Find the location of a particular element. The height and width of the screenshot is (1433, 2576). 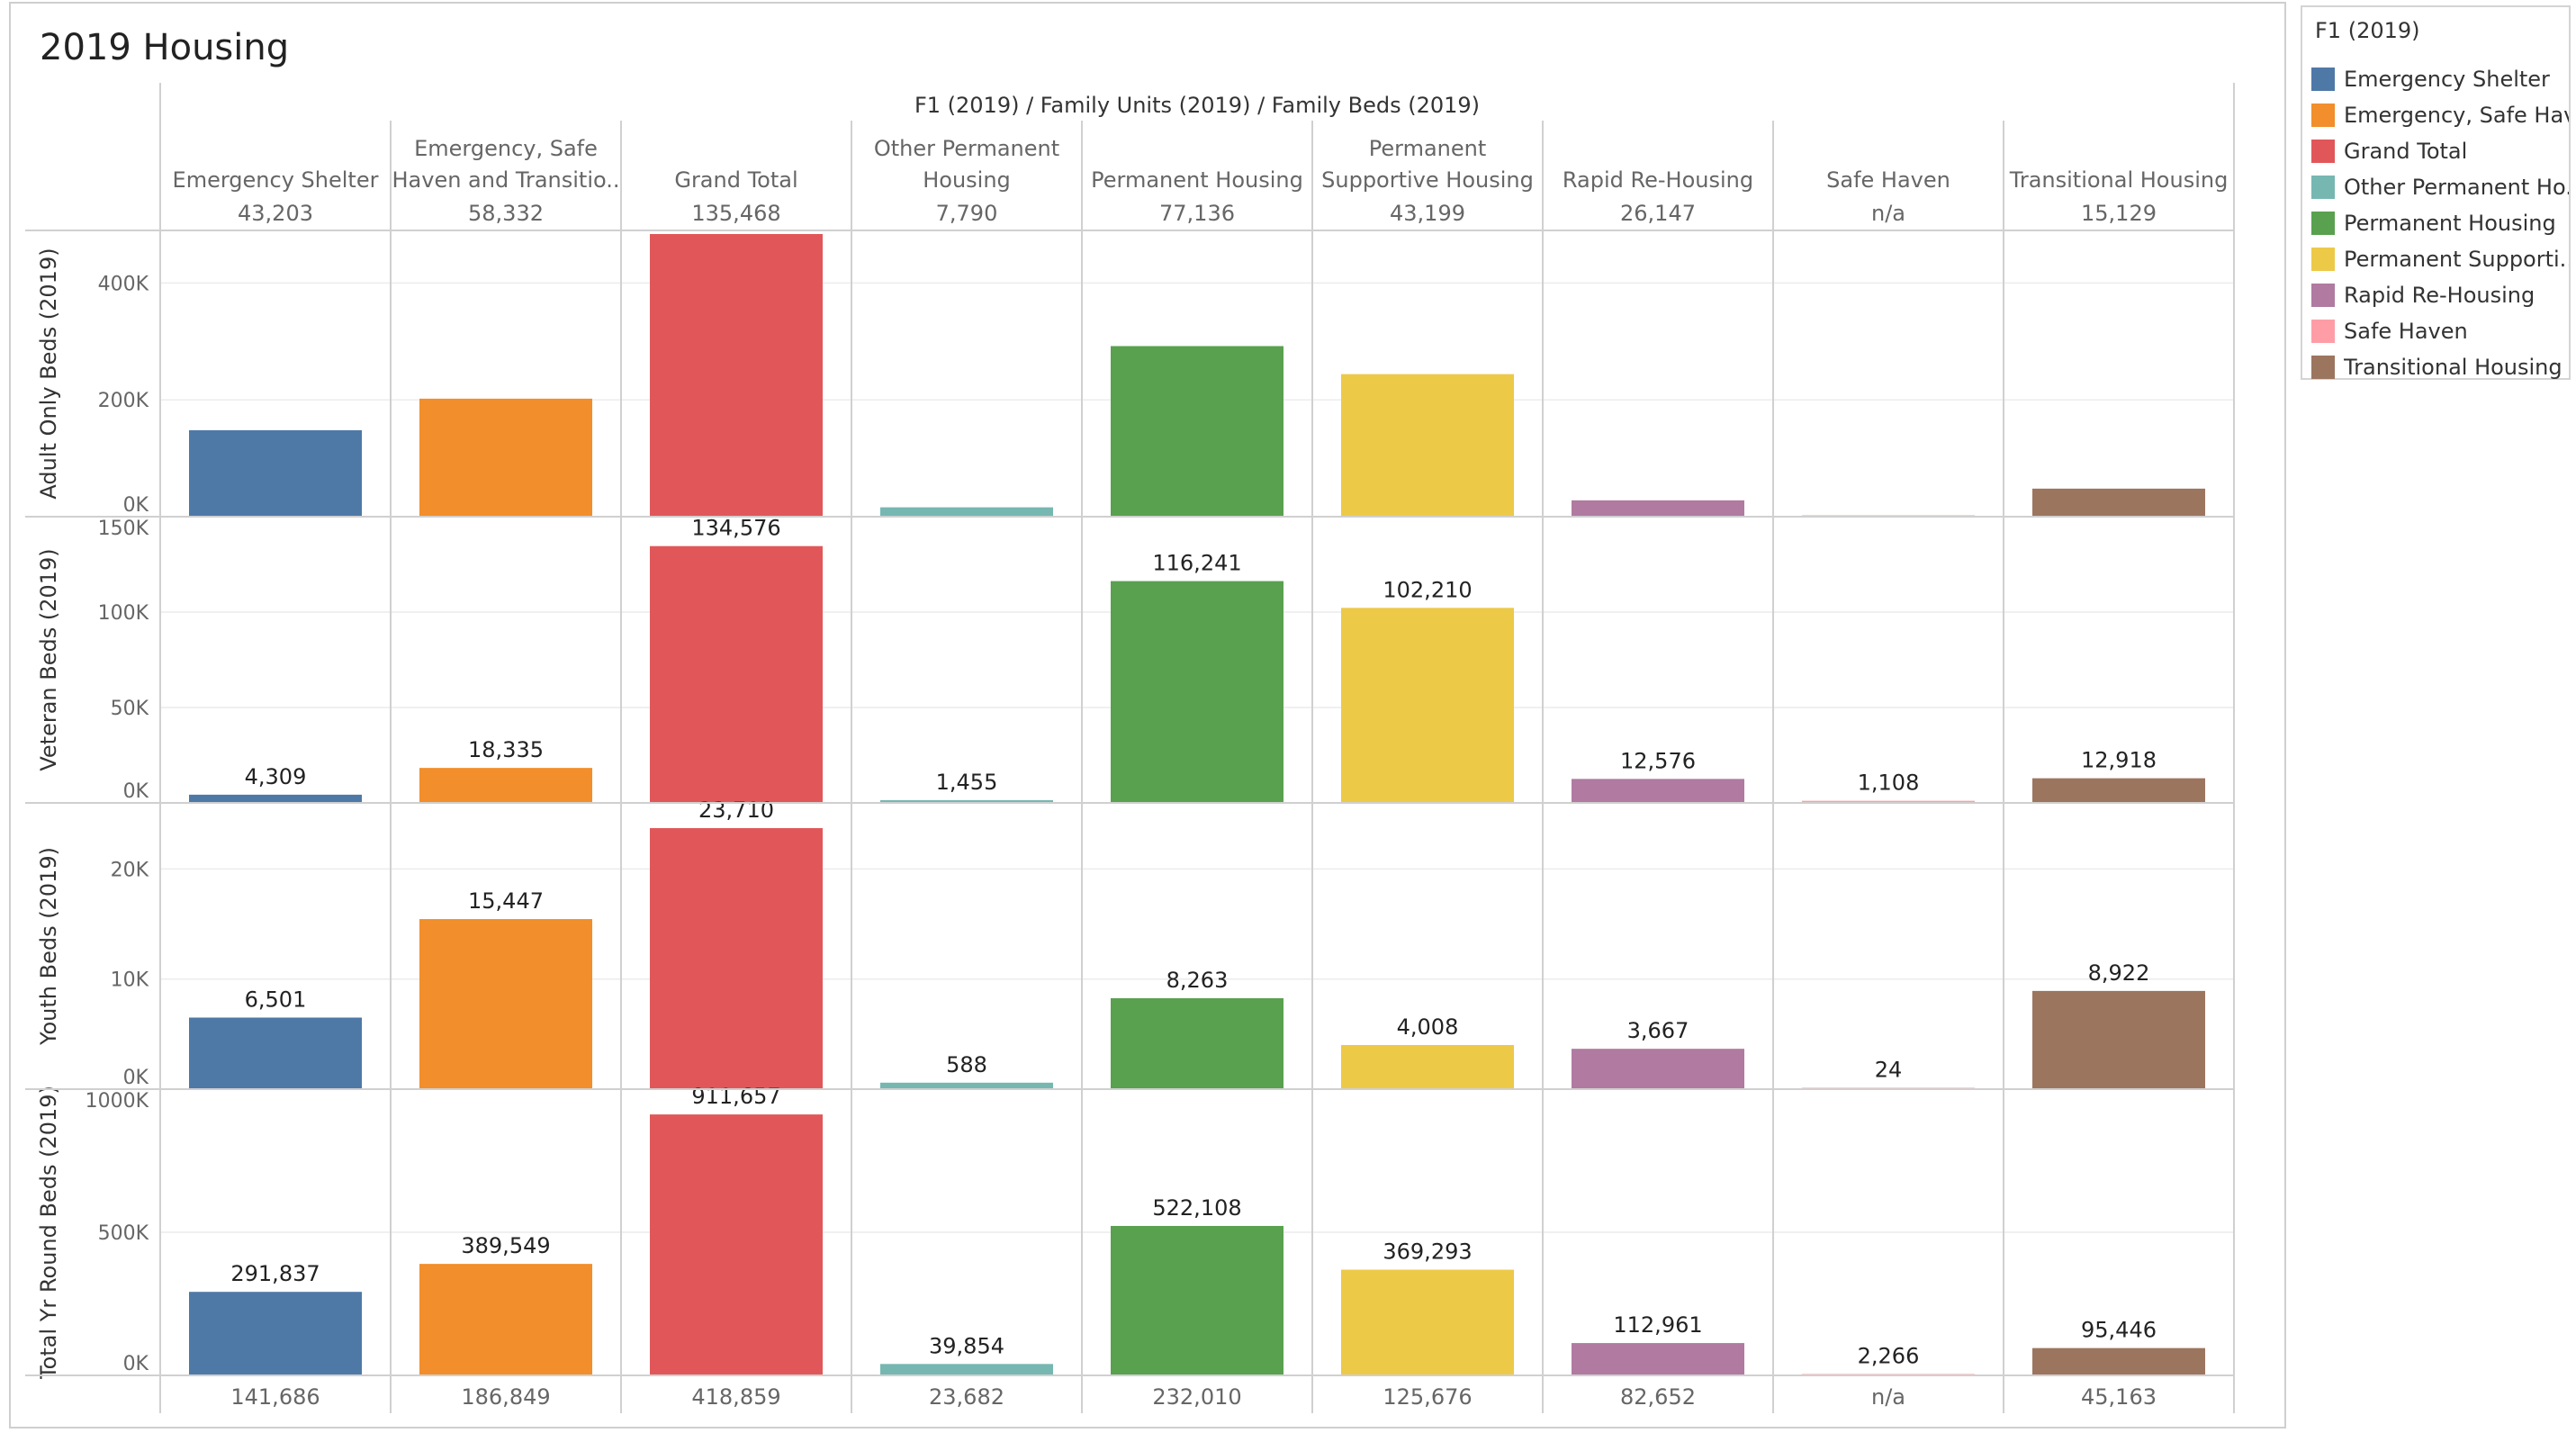

legend-item: Emergency Shelter is located at coordinates (2440, 79).